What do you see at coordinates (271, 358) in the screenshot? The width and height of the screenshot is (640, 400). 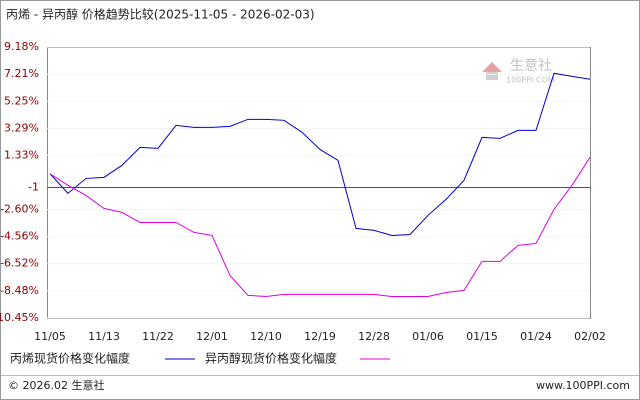 I see `legend-label: 异丙醇现货价格变化幅度` at bounding box center [271, 358].